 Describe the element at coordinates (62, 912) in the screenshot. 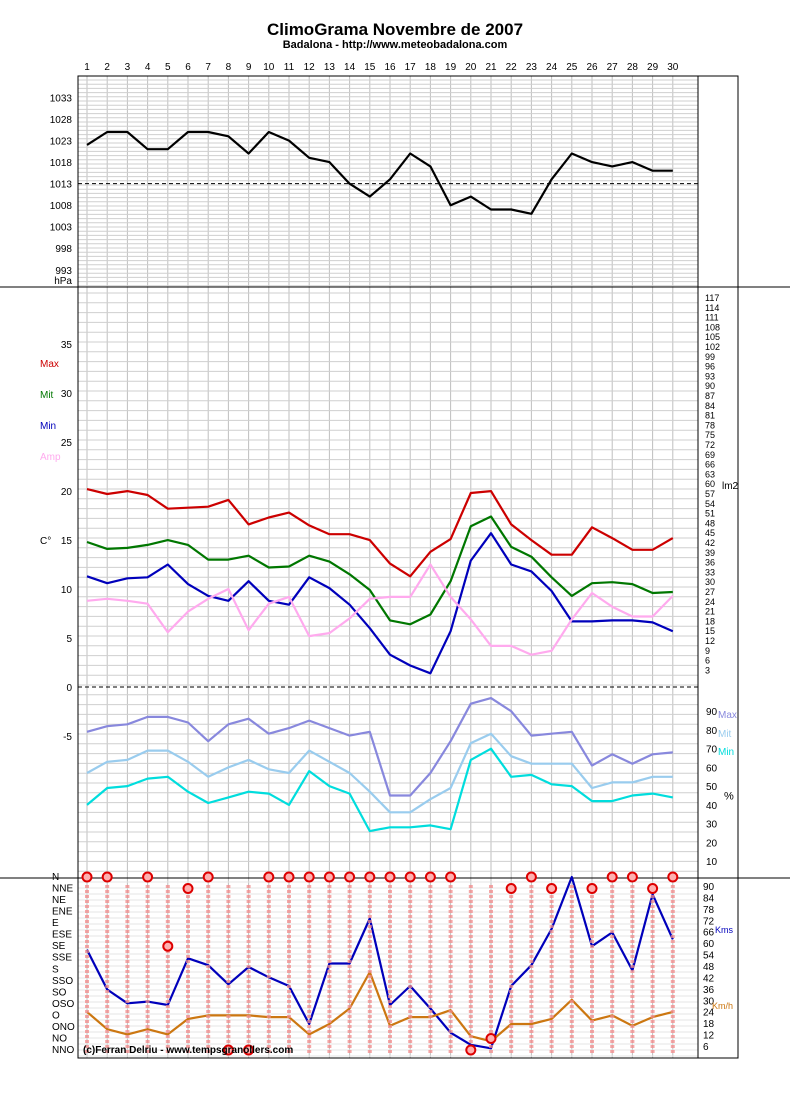

I see `direction-tick-label: ENE` at that location.